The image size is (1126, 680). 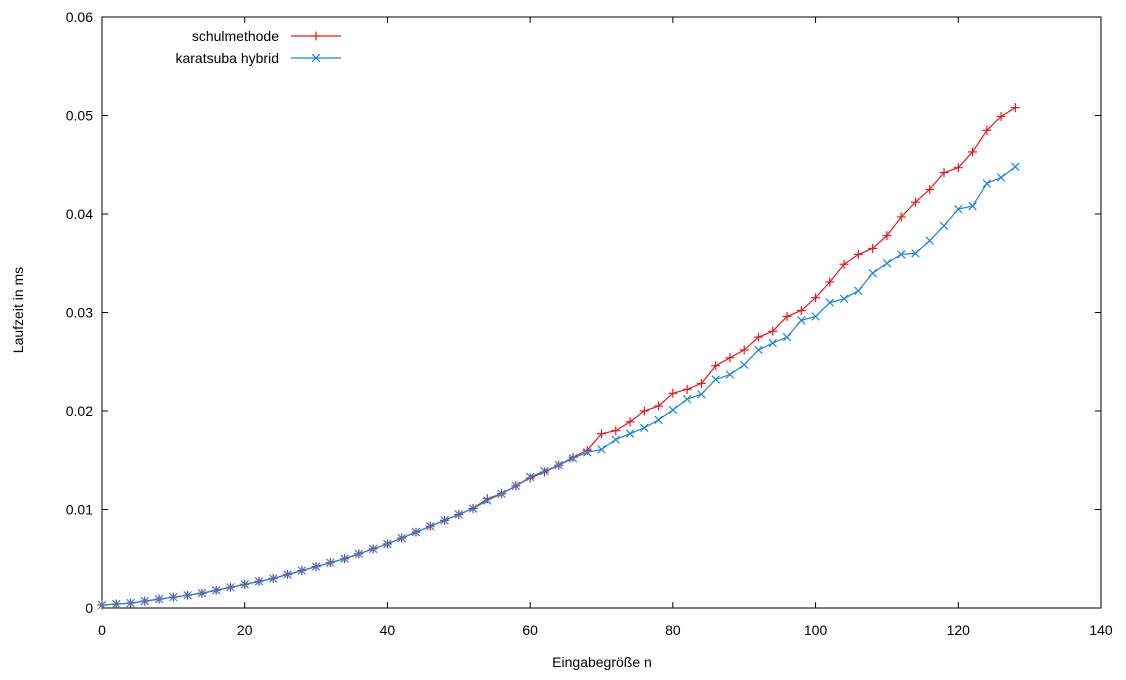 I want to click on y-tick-label: 0, so click(x=89, y=608).